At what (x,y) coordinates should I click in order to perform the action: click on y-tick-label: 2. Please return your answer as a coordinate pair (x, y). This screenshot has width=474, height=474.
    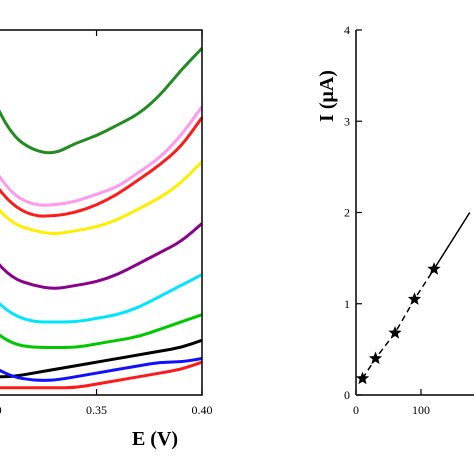
    Looking at the image, I should click on (347, 213).